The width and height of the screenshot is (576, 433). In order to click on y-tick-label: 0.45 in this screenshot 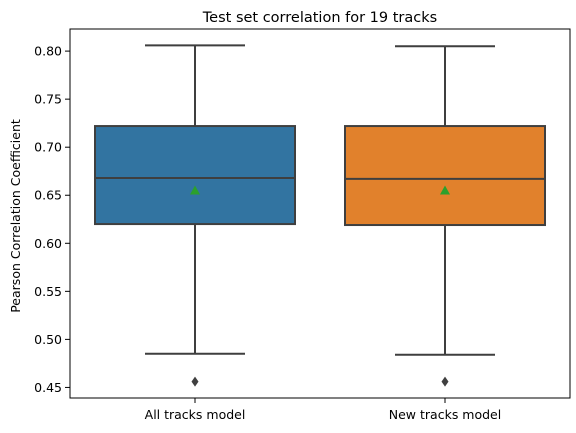, I will do `click(48, 387)`.